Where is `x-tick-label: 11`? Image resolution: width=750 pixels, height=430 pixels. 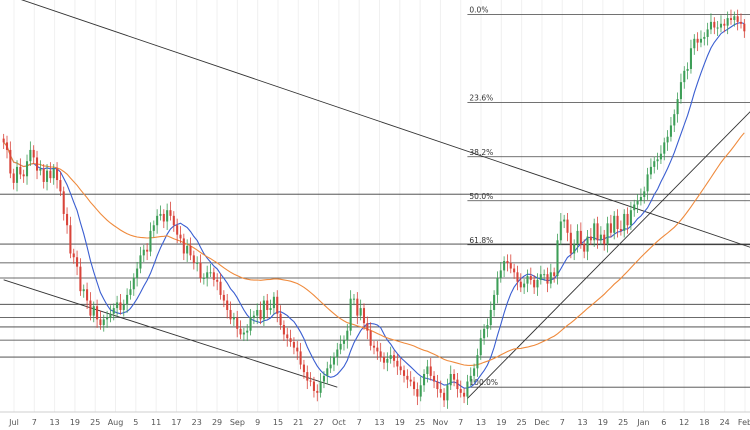 x-tick-label: 11 is located at coordinates (156, 422).